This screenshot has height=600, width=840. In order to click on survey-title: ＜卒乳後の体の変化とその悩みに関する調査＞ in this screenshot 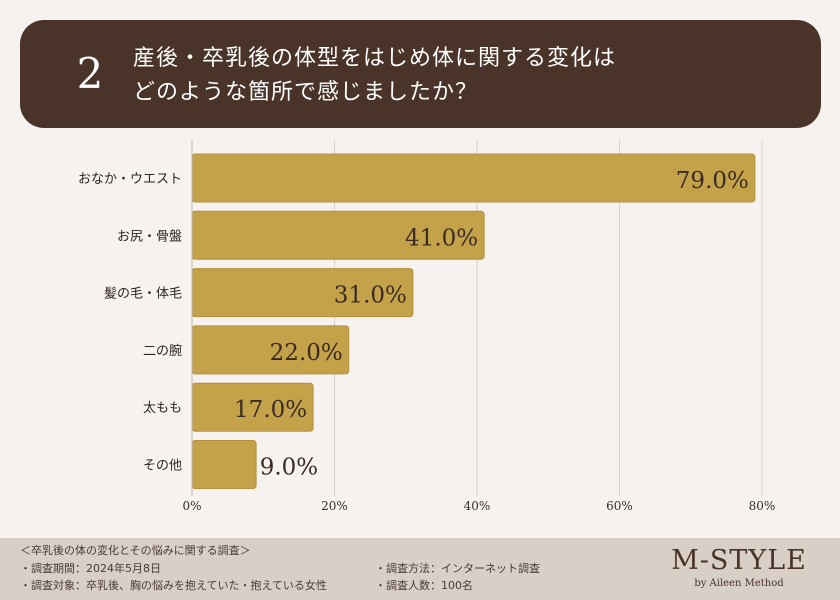, I will do `click(135, 550)`.